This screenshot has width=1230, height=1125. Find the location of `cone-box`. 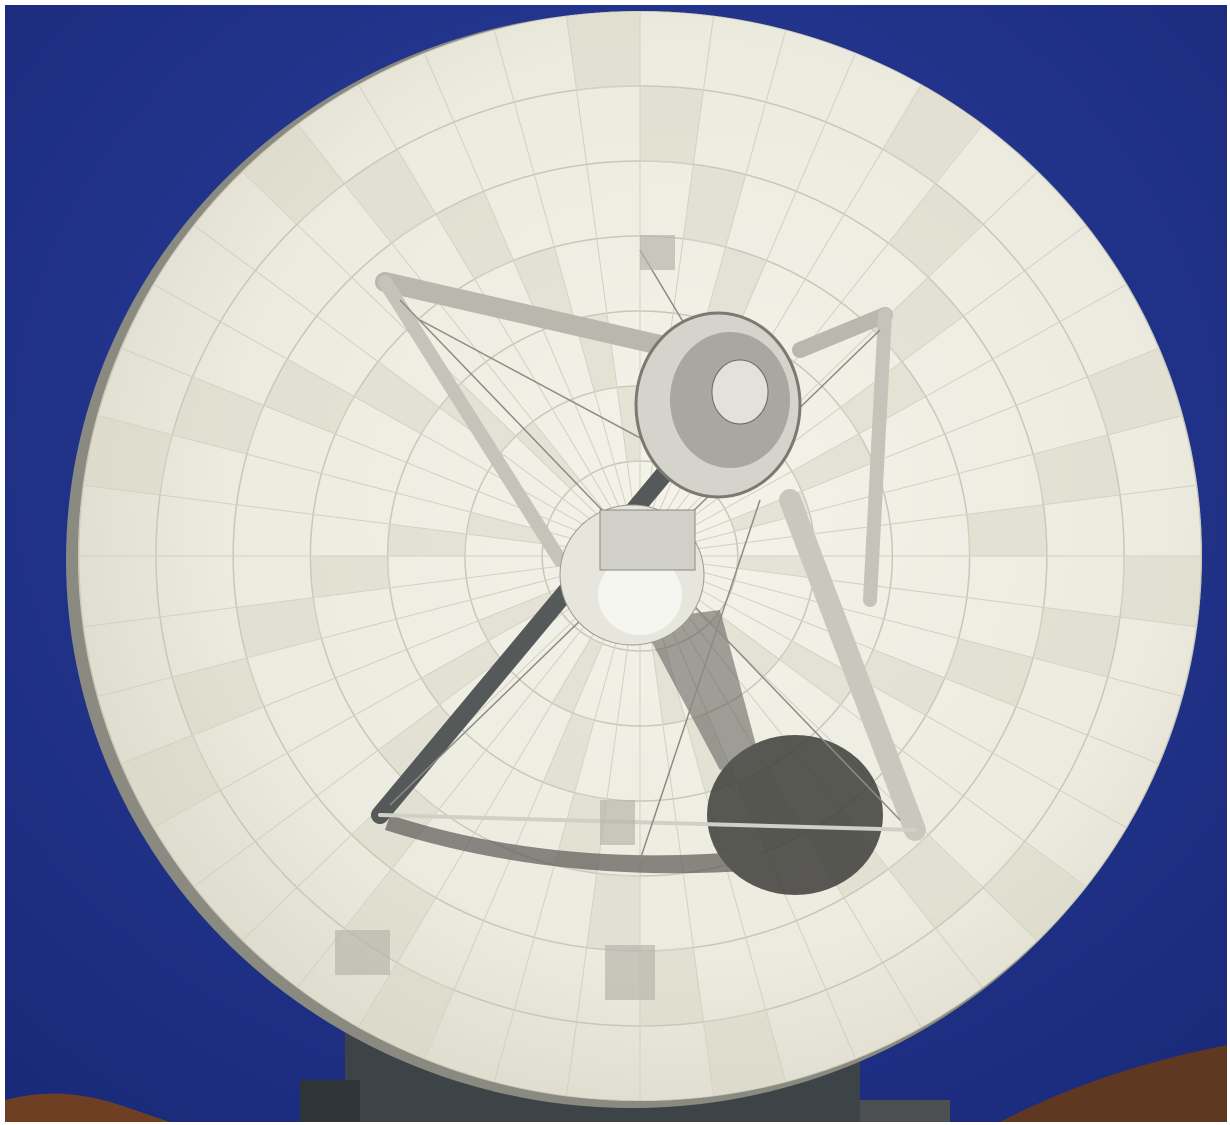

cone-box is located at coordinates (647, 540).